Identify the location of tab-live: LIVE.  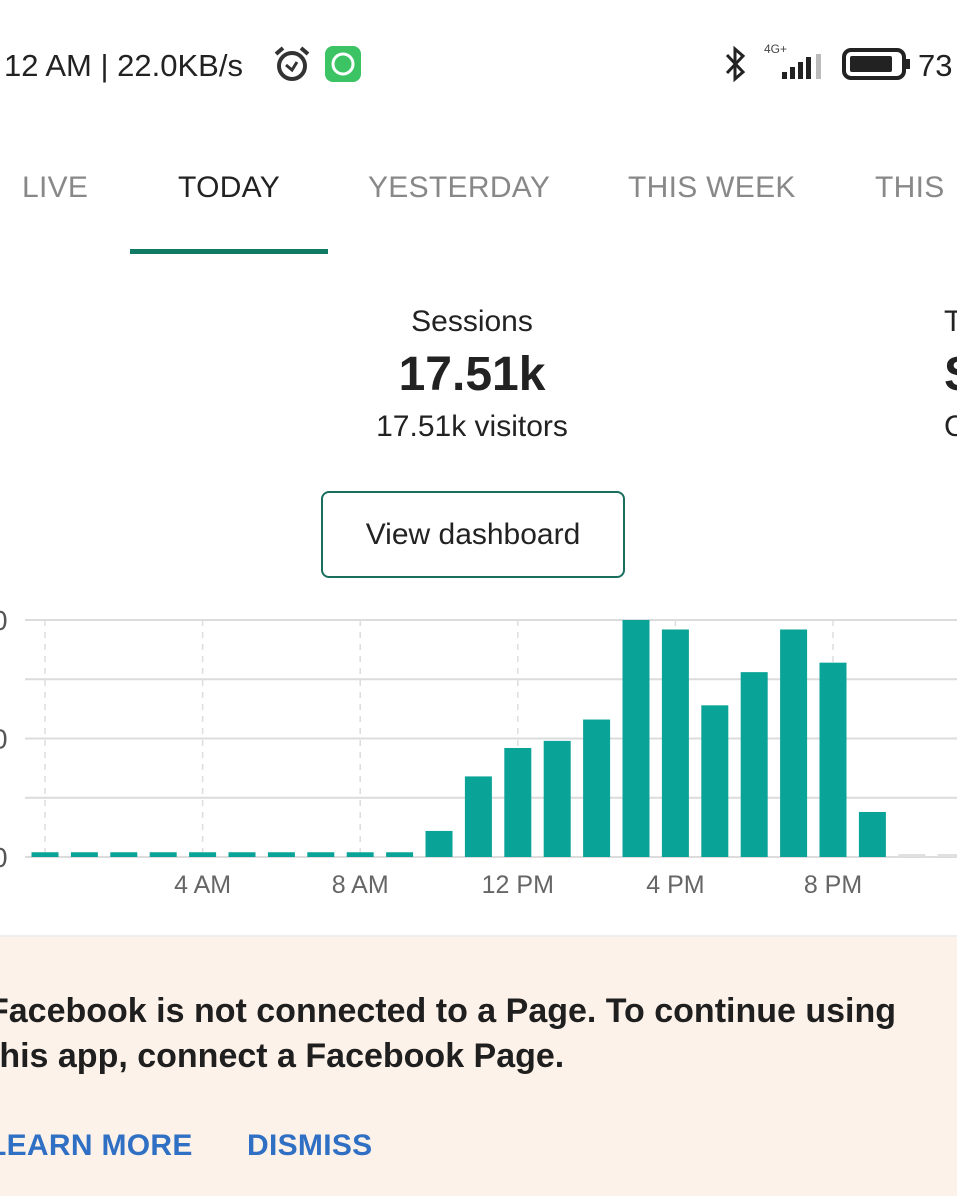
(55, 187).